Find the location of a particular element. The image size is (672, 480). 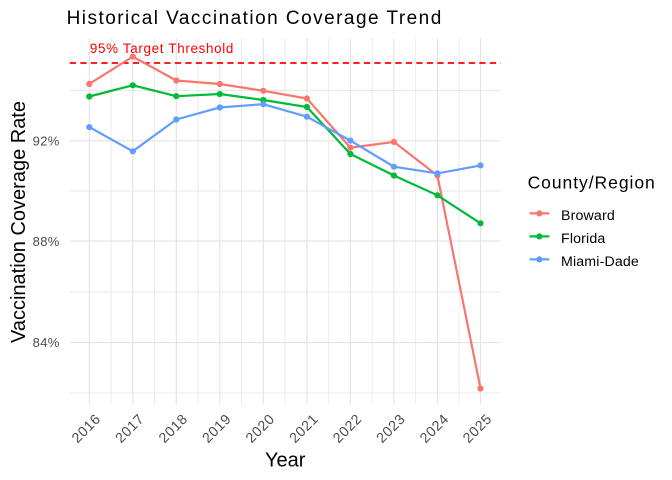

svg-text: Year is located at coordinates (285, 461).